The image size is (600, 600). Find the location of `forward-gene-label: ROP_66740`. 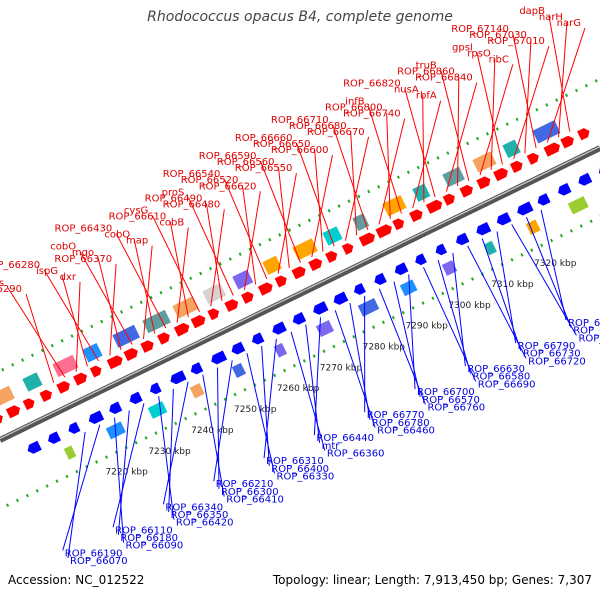

forward-gene-label: ROP_66740 is located at coordinates (372, 114).